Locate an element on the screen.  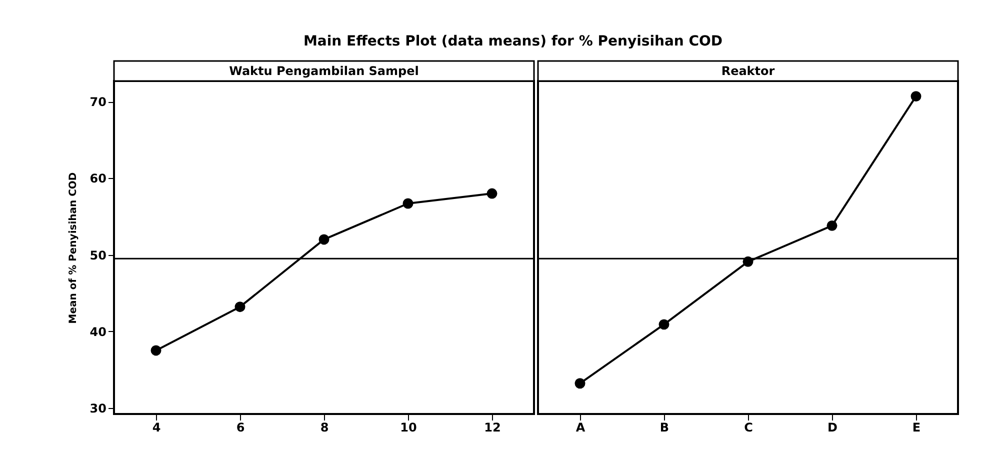
x-tick-label: D is located at coordinates (833, 427).